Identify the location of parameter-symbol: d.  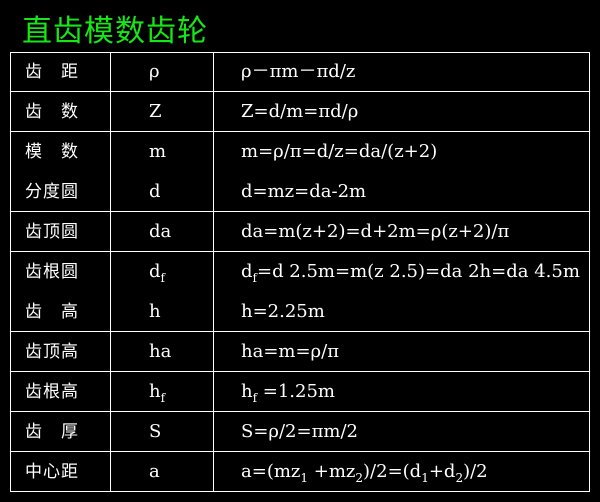
(155, 192).